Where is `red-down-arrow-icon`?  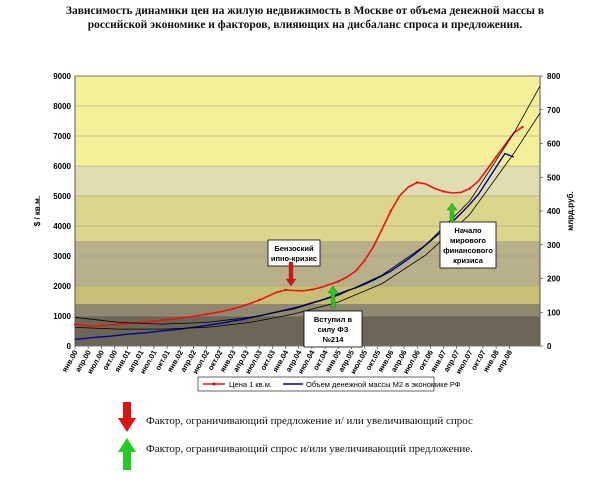 red-down-arrow-icon is located at coordinates (127, 417).